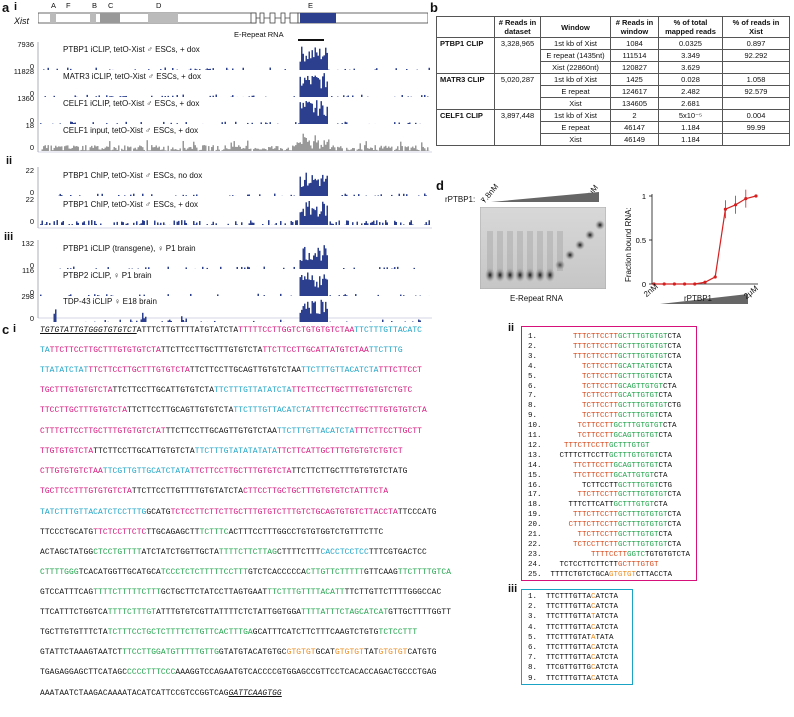 The width and height of the screenshot is (794, 717). What do you see at coordinates (634, 127) in the screenshot?
I see `table-cell: 46147` at bounding box center [634, 127].